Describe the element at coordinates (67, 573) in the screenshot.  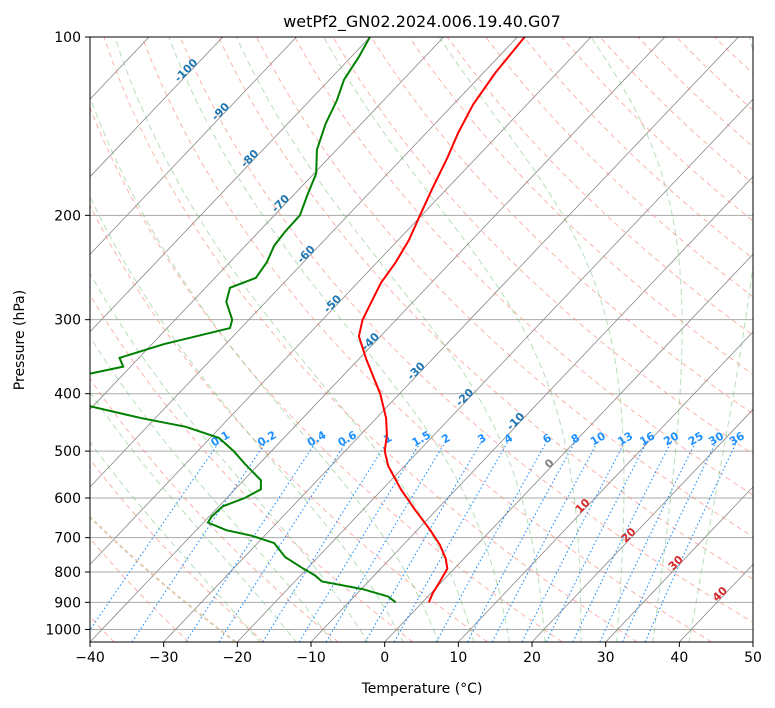
I see `y-tick-label: 800` at that location.